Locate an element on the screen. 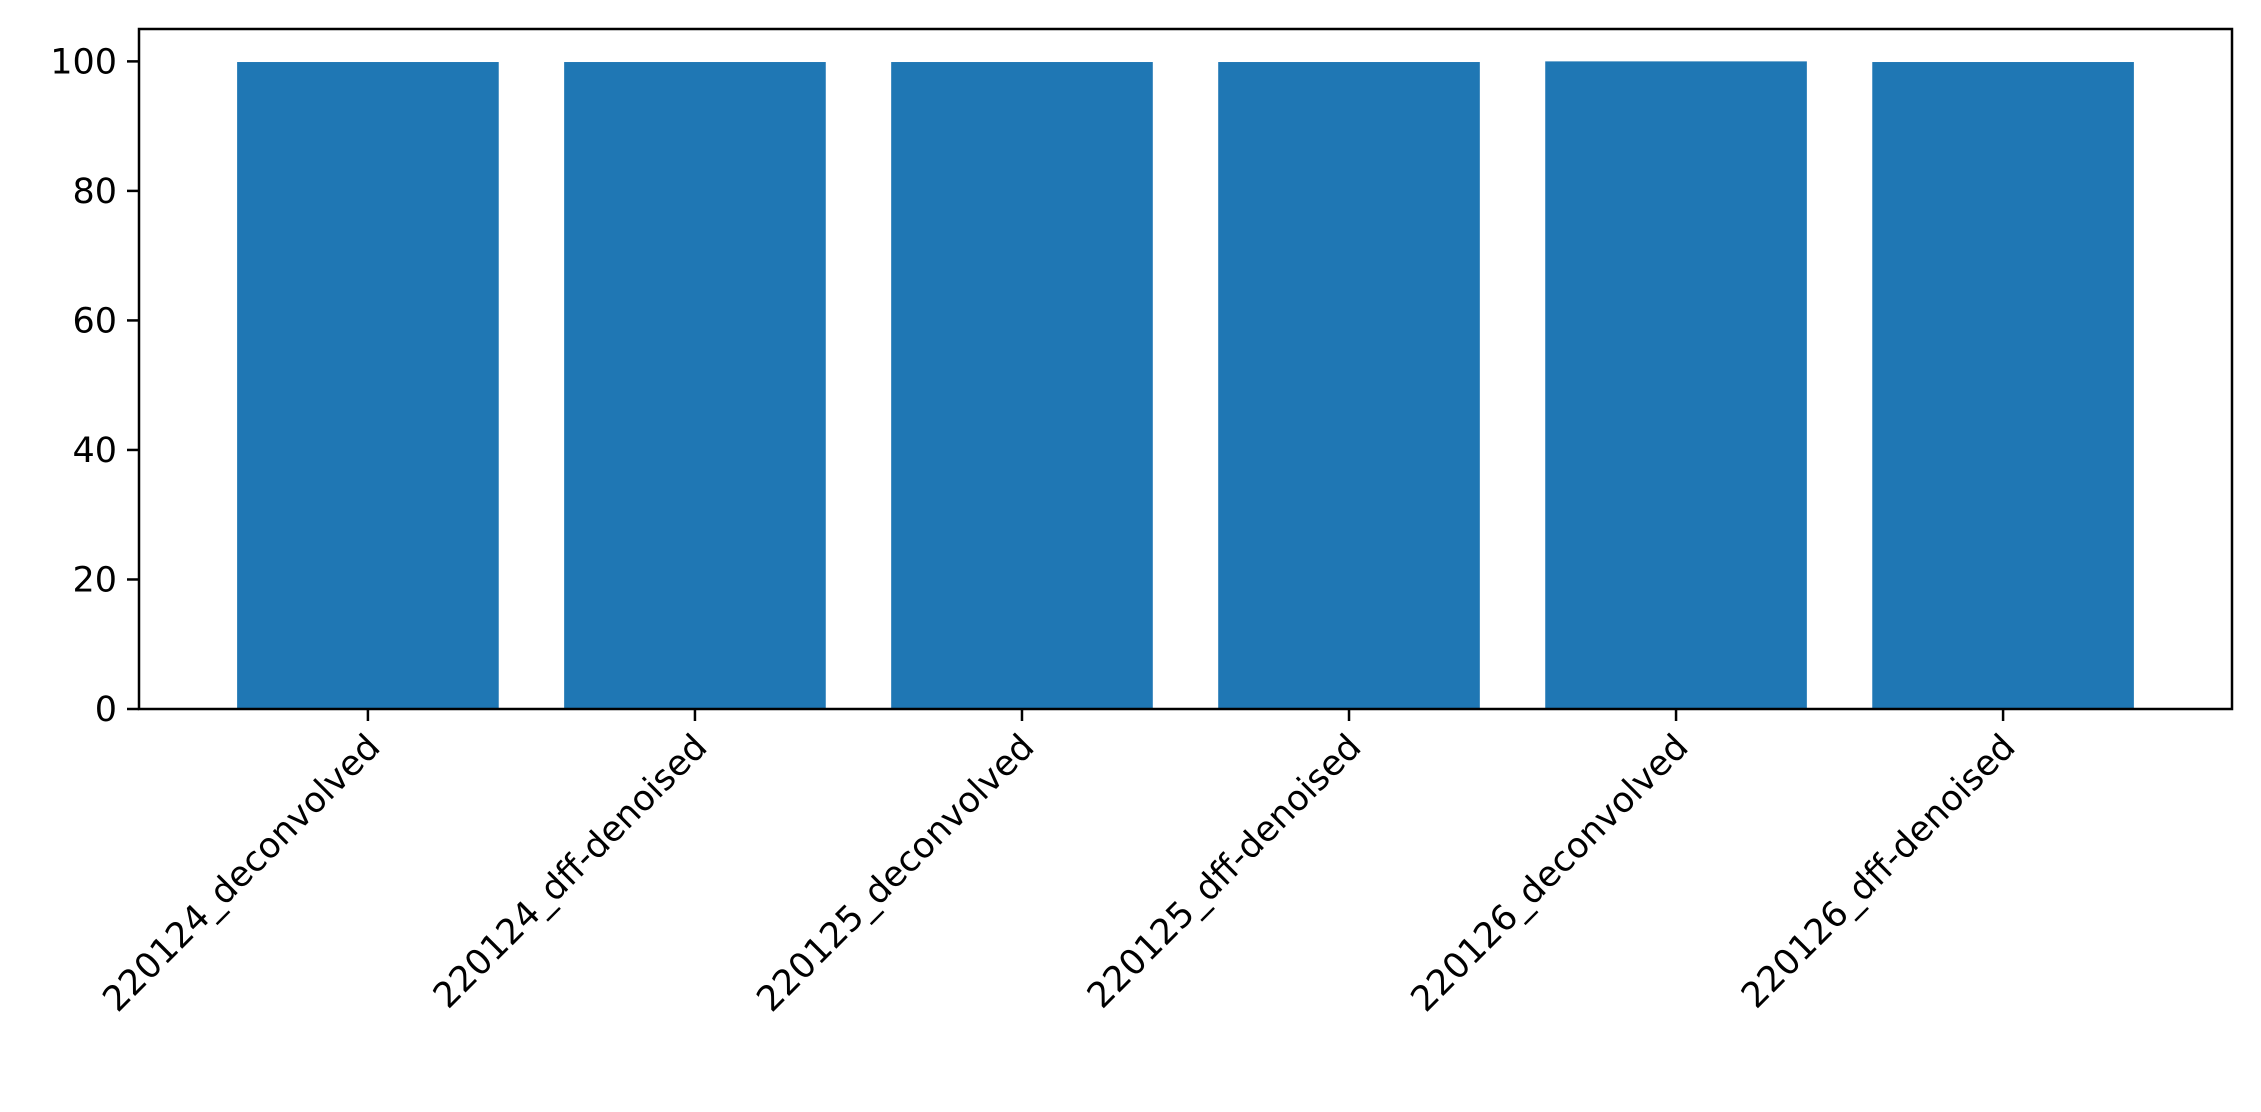 The height and width of the screenshot is (1112, 2261). bar-220126_dff-denoised is located at coordinates (2003, 386).